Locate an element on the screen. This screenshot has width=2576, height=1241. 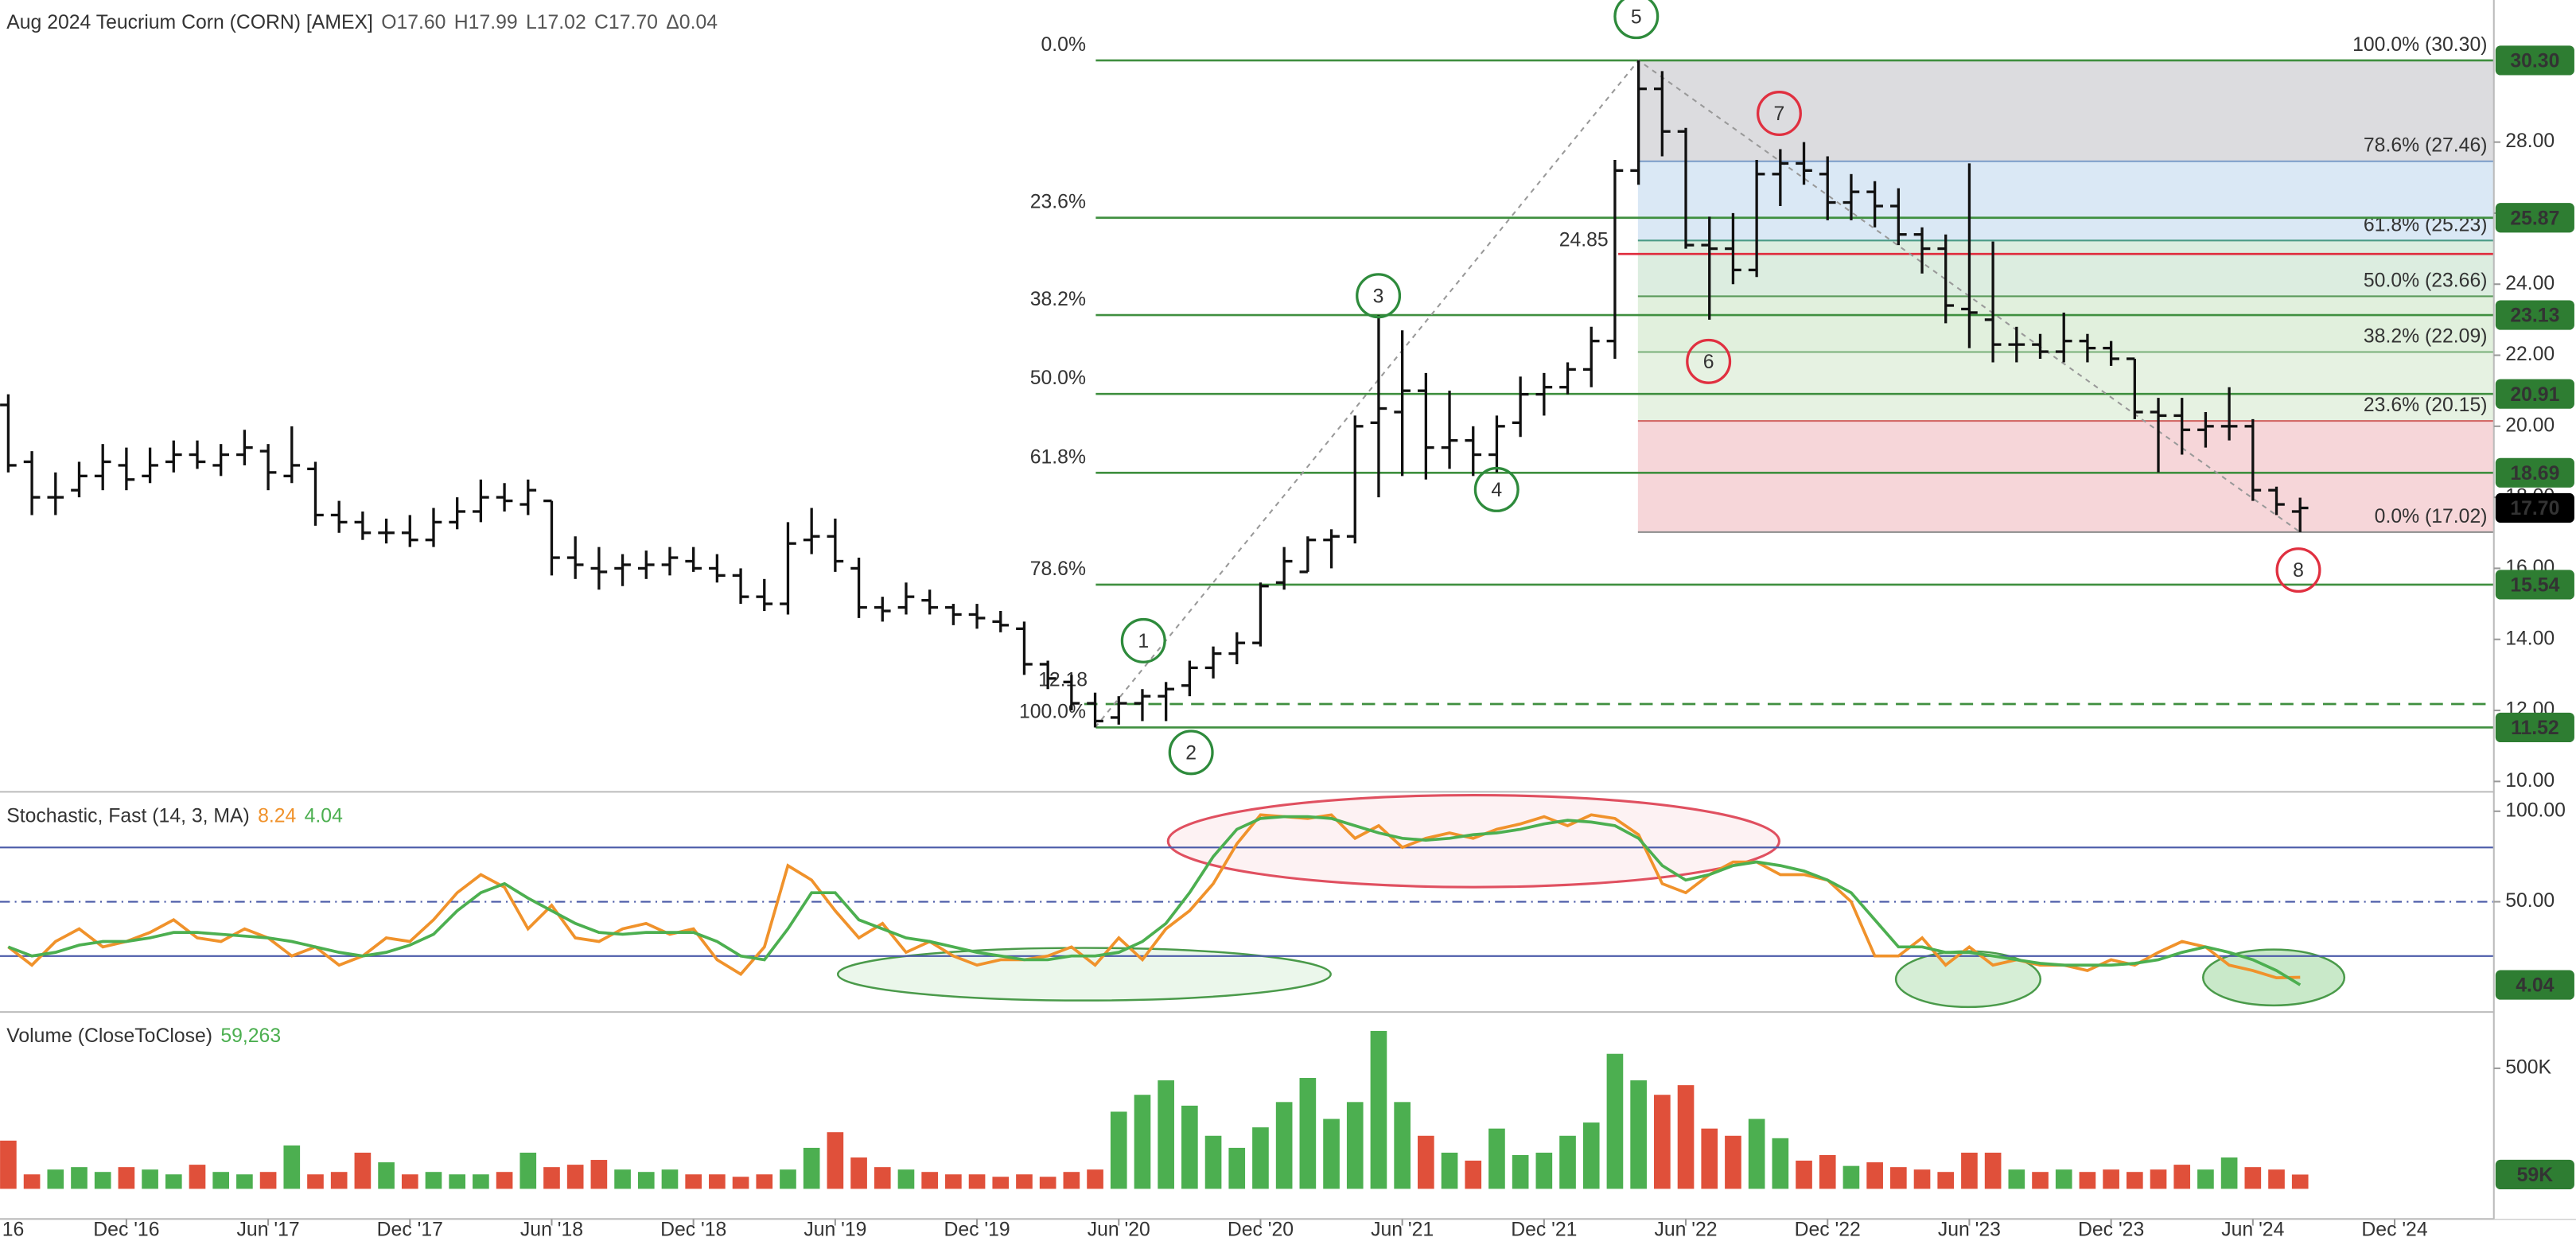
fib-zone-label: 100.0% (30.30) is located at coordinates (2420, 45).